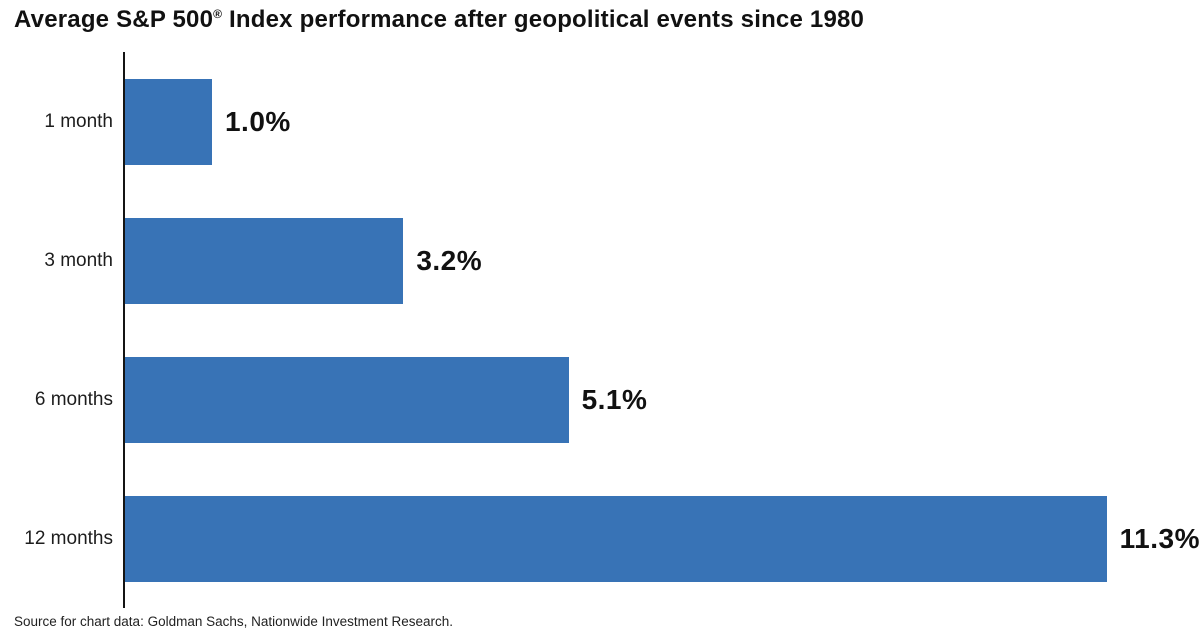  I want to click on bar-track: 1.0%, so click(662, 121).